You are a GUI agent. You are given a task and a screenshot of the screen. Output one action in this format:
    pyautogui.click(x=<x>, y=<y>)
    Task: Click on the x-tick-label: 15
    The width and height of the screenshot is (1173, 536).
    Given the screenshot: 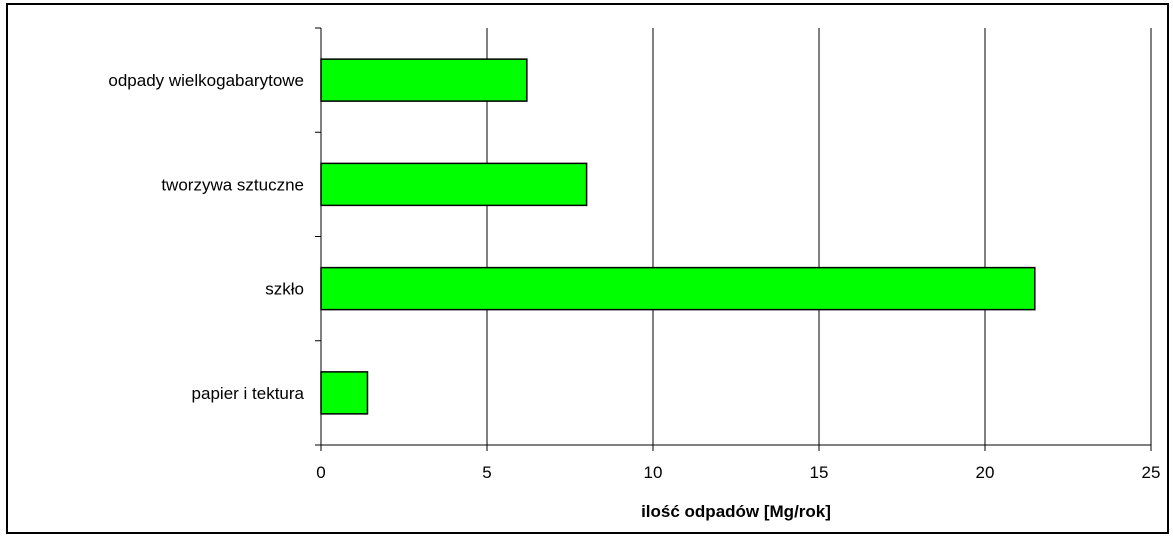 What is the action you would take?
    pyautogui.click(x=819, y=472)
    